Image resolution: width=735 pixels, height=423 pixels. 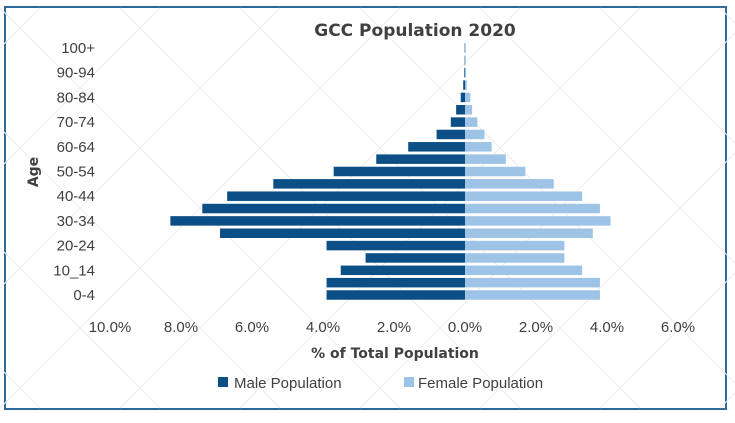 I want to click on x-tick-label: 8.0%, so click(x=181, y=327).